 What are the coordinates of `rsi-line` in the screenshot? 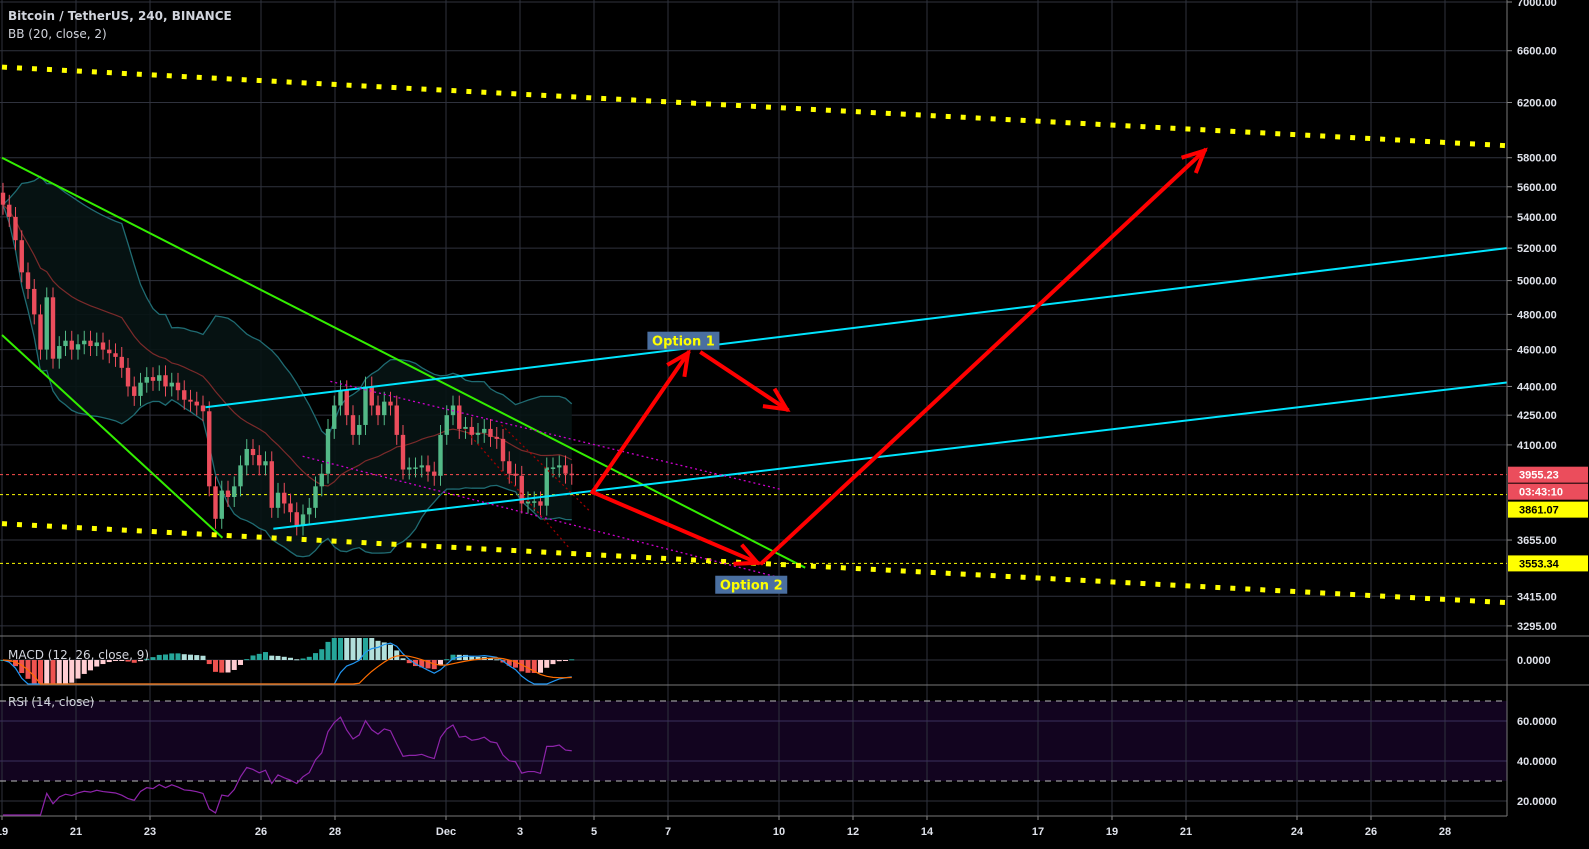 It's located at (287, 766).